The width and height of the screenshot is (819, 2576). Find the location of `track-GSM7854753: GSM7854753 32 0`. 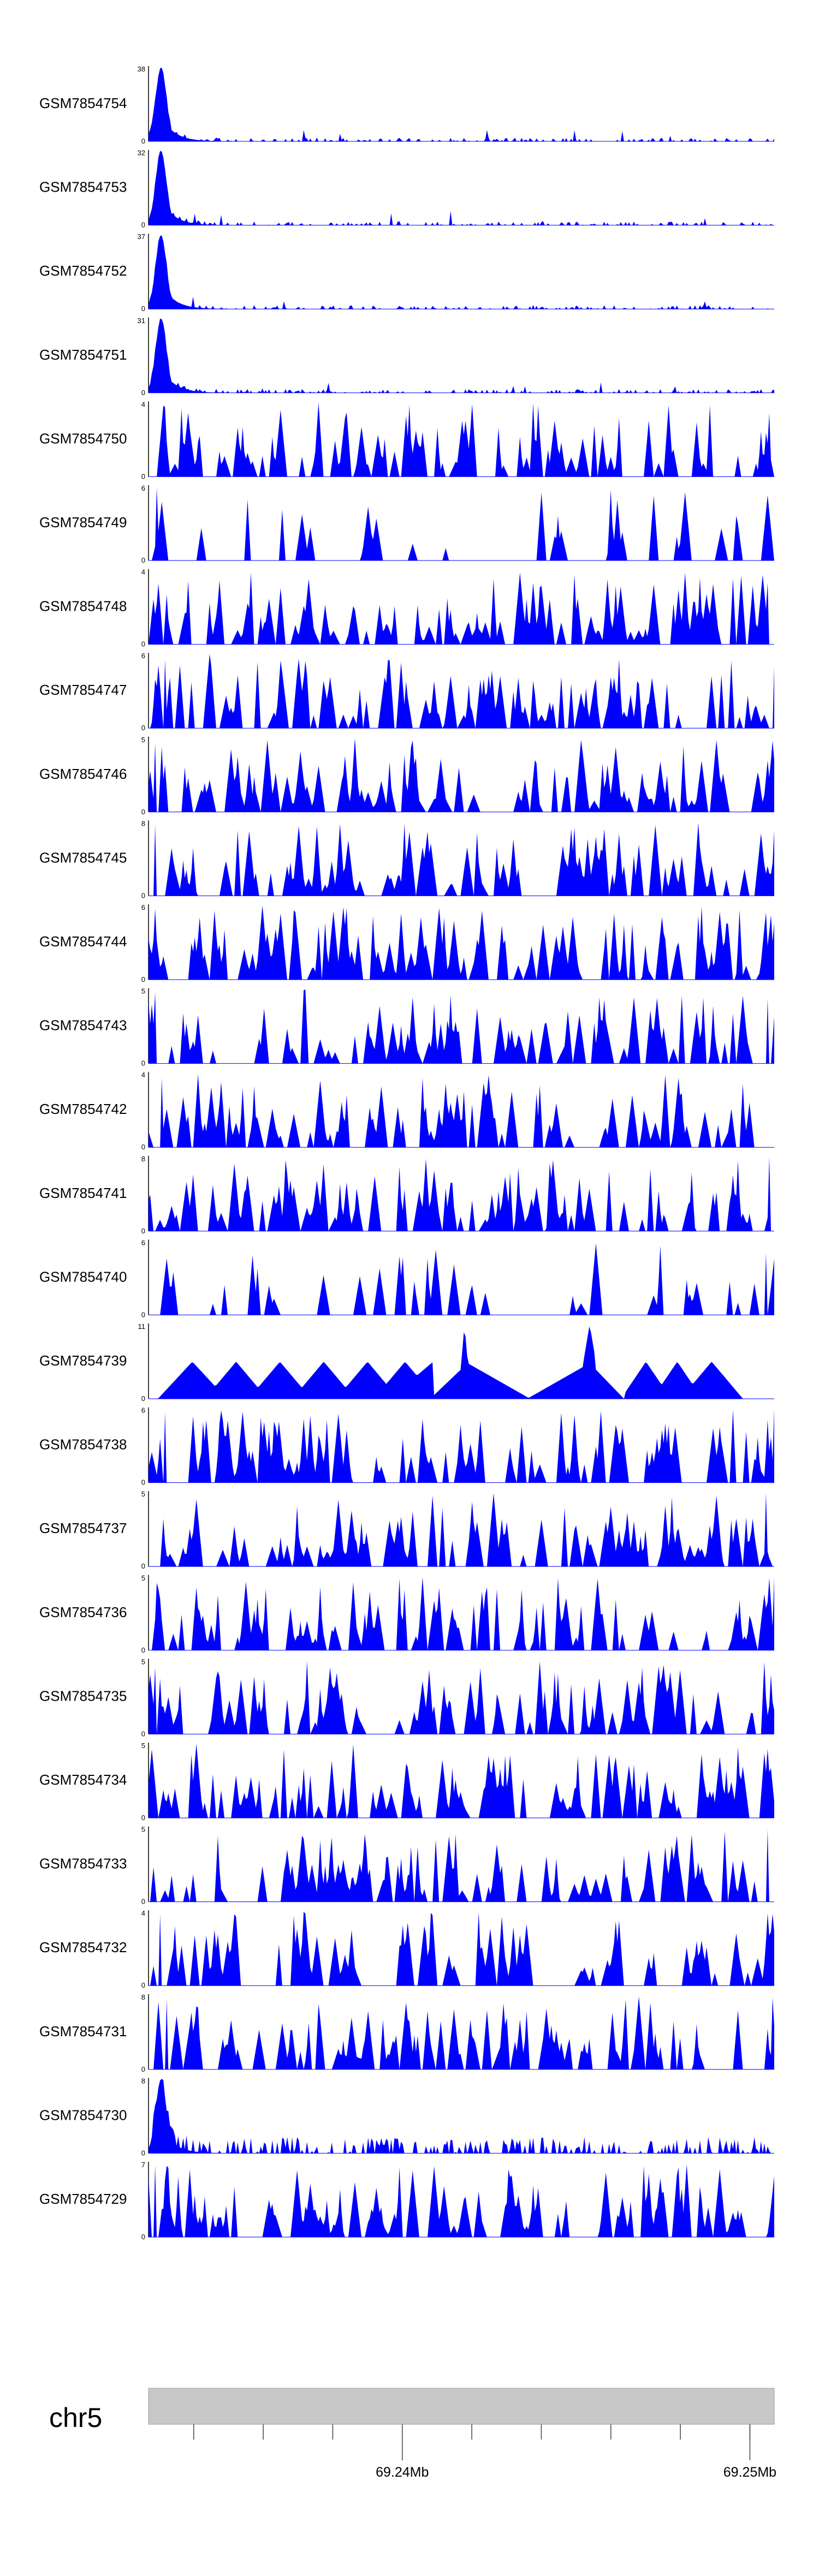

track-GSM7854753: GSM7854753 32 0 is located at coordinates (406, 189).